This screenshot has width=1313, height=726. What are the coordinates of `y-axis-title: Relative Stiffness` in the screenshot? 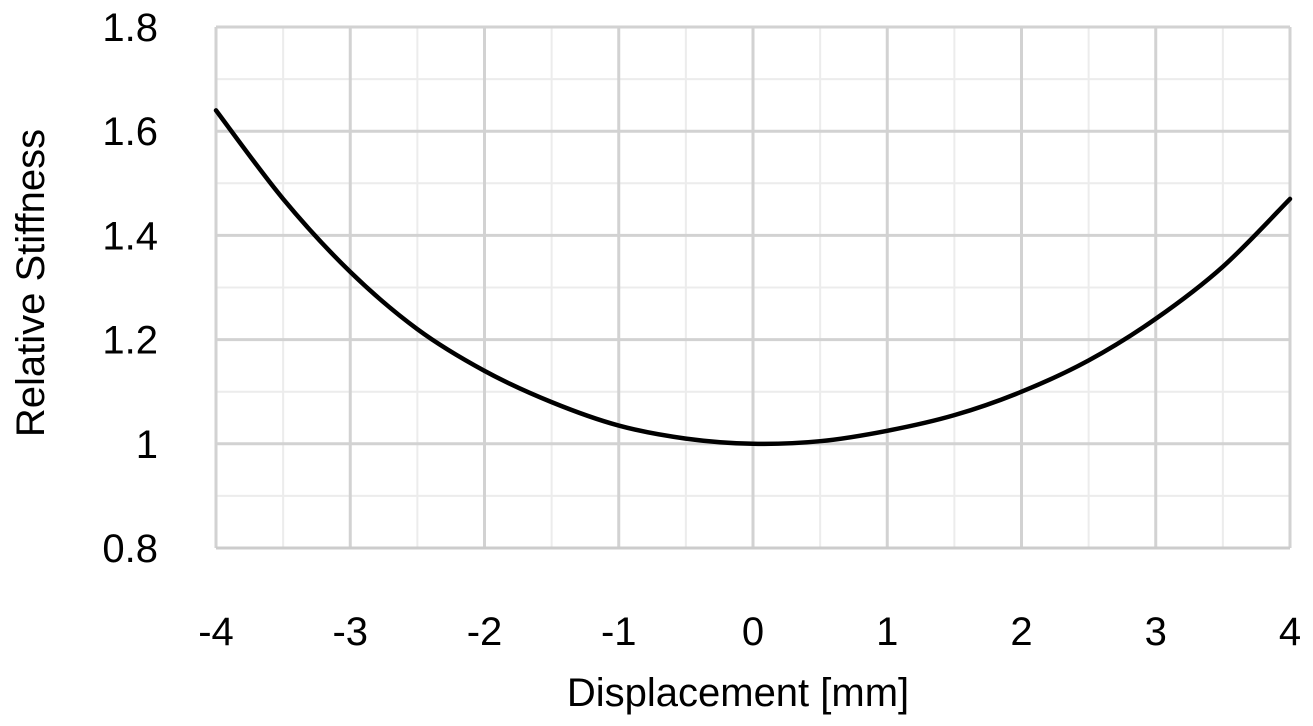 It's located at (31, 283).